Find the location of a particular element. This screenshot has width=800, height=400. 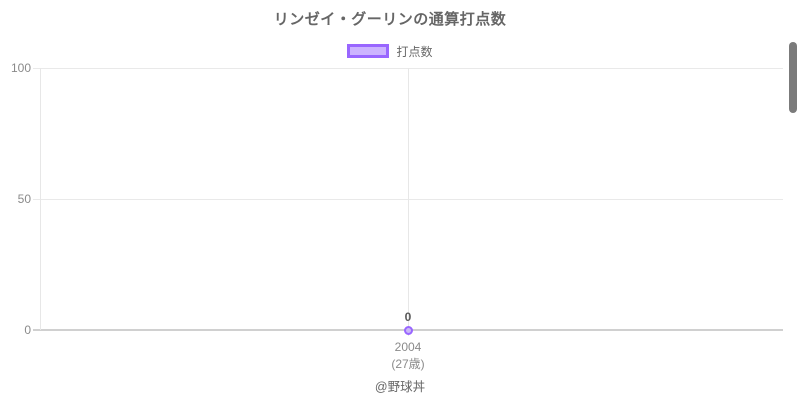

y-tick-label-100: 100 is located at coordinates (20, 68).